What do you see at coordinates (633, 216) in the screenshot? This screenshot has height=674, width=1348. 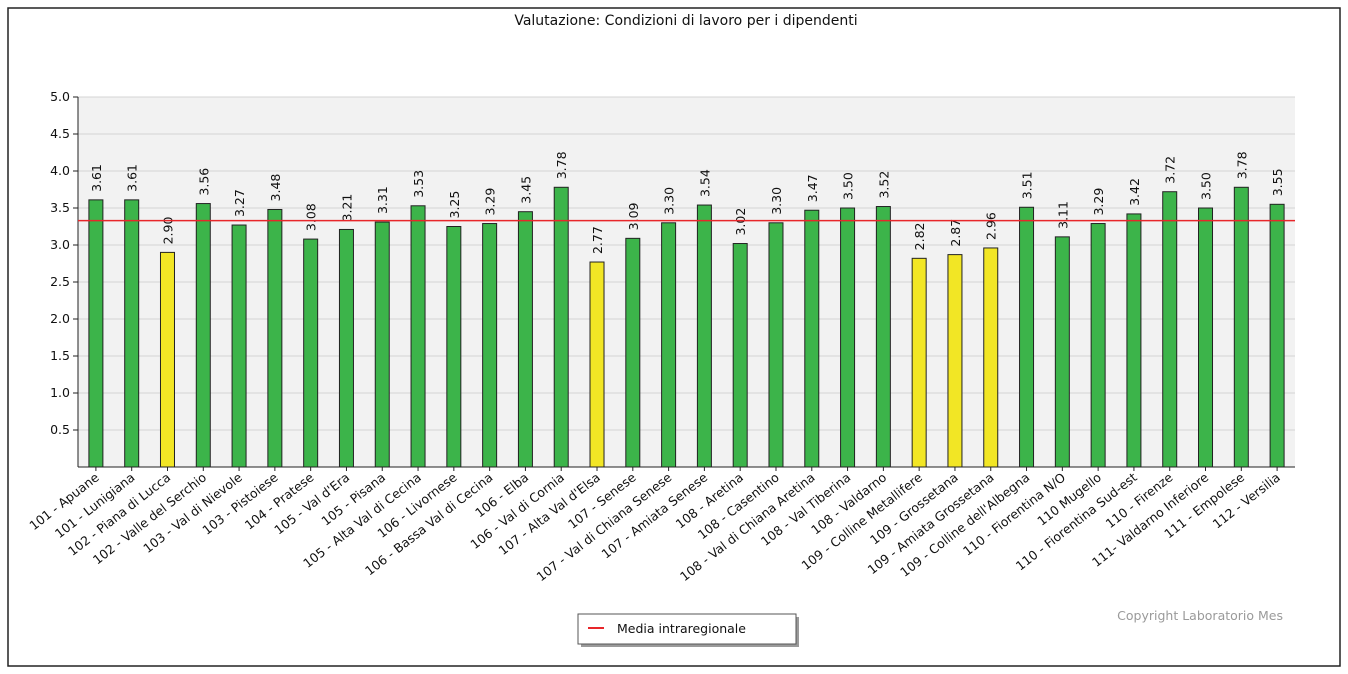 I see `value-label: 3.09` at bounding box center [633, 216].